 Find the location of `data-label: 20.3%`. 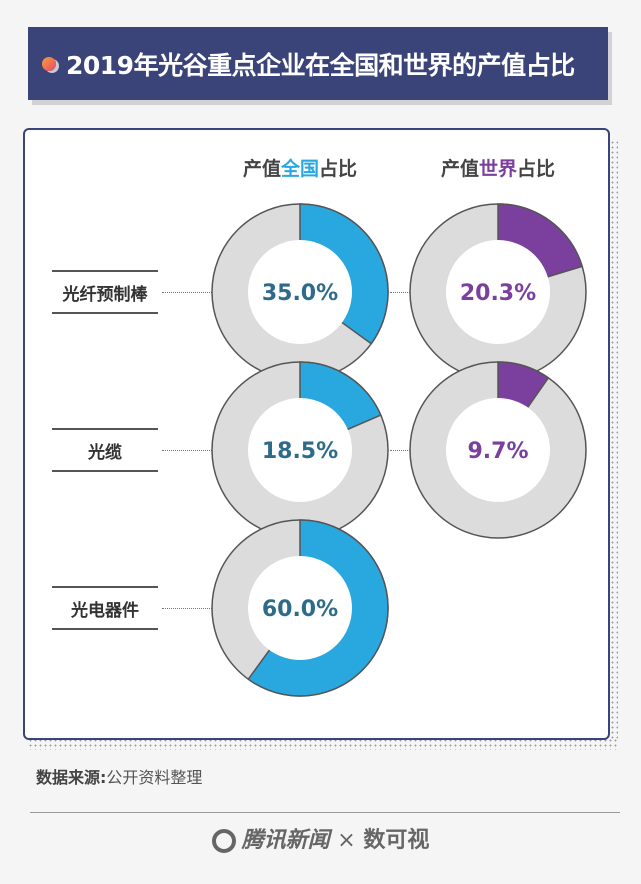

data-label: 20.3% is located at coordinates (498, 293).